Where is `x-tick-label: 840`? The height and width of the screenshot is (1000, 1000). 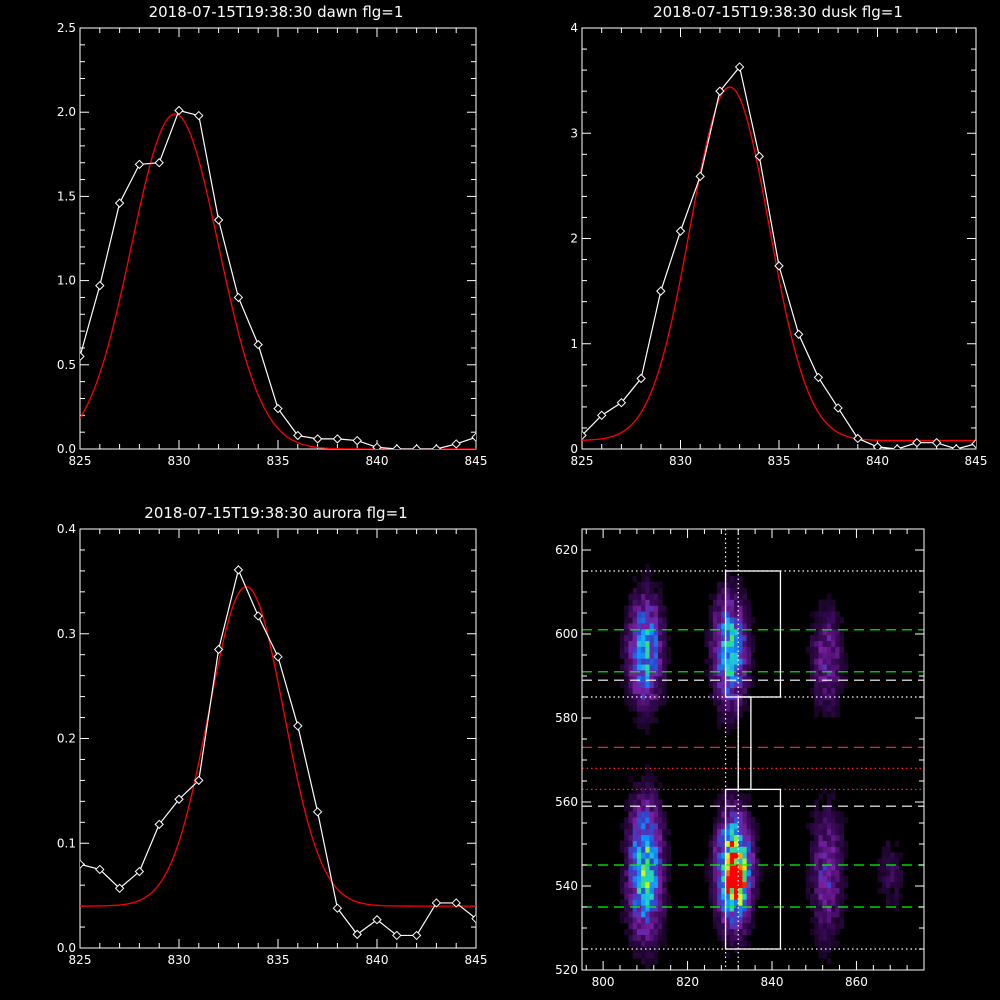 x-tick-label: 840 is located at coordinates (377, 461).